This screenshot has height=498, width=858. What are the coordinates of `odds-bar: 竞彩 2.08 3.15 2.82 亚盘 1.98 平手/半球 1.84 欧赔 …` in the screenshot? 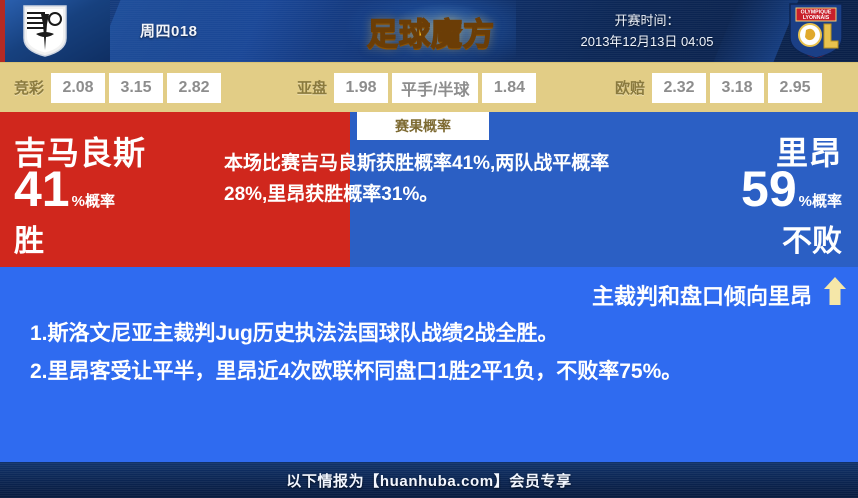 It's located at (429, 87).